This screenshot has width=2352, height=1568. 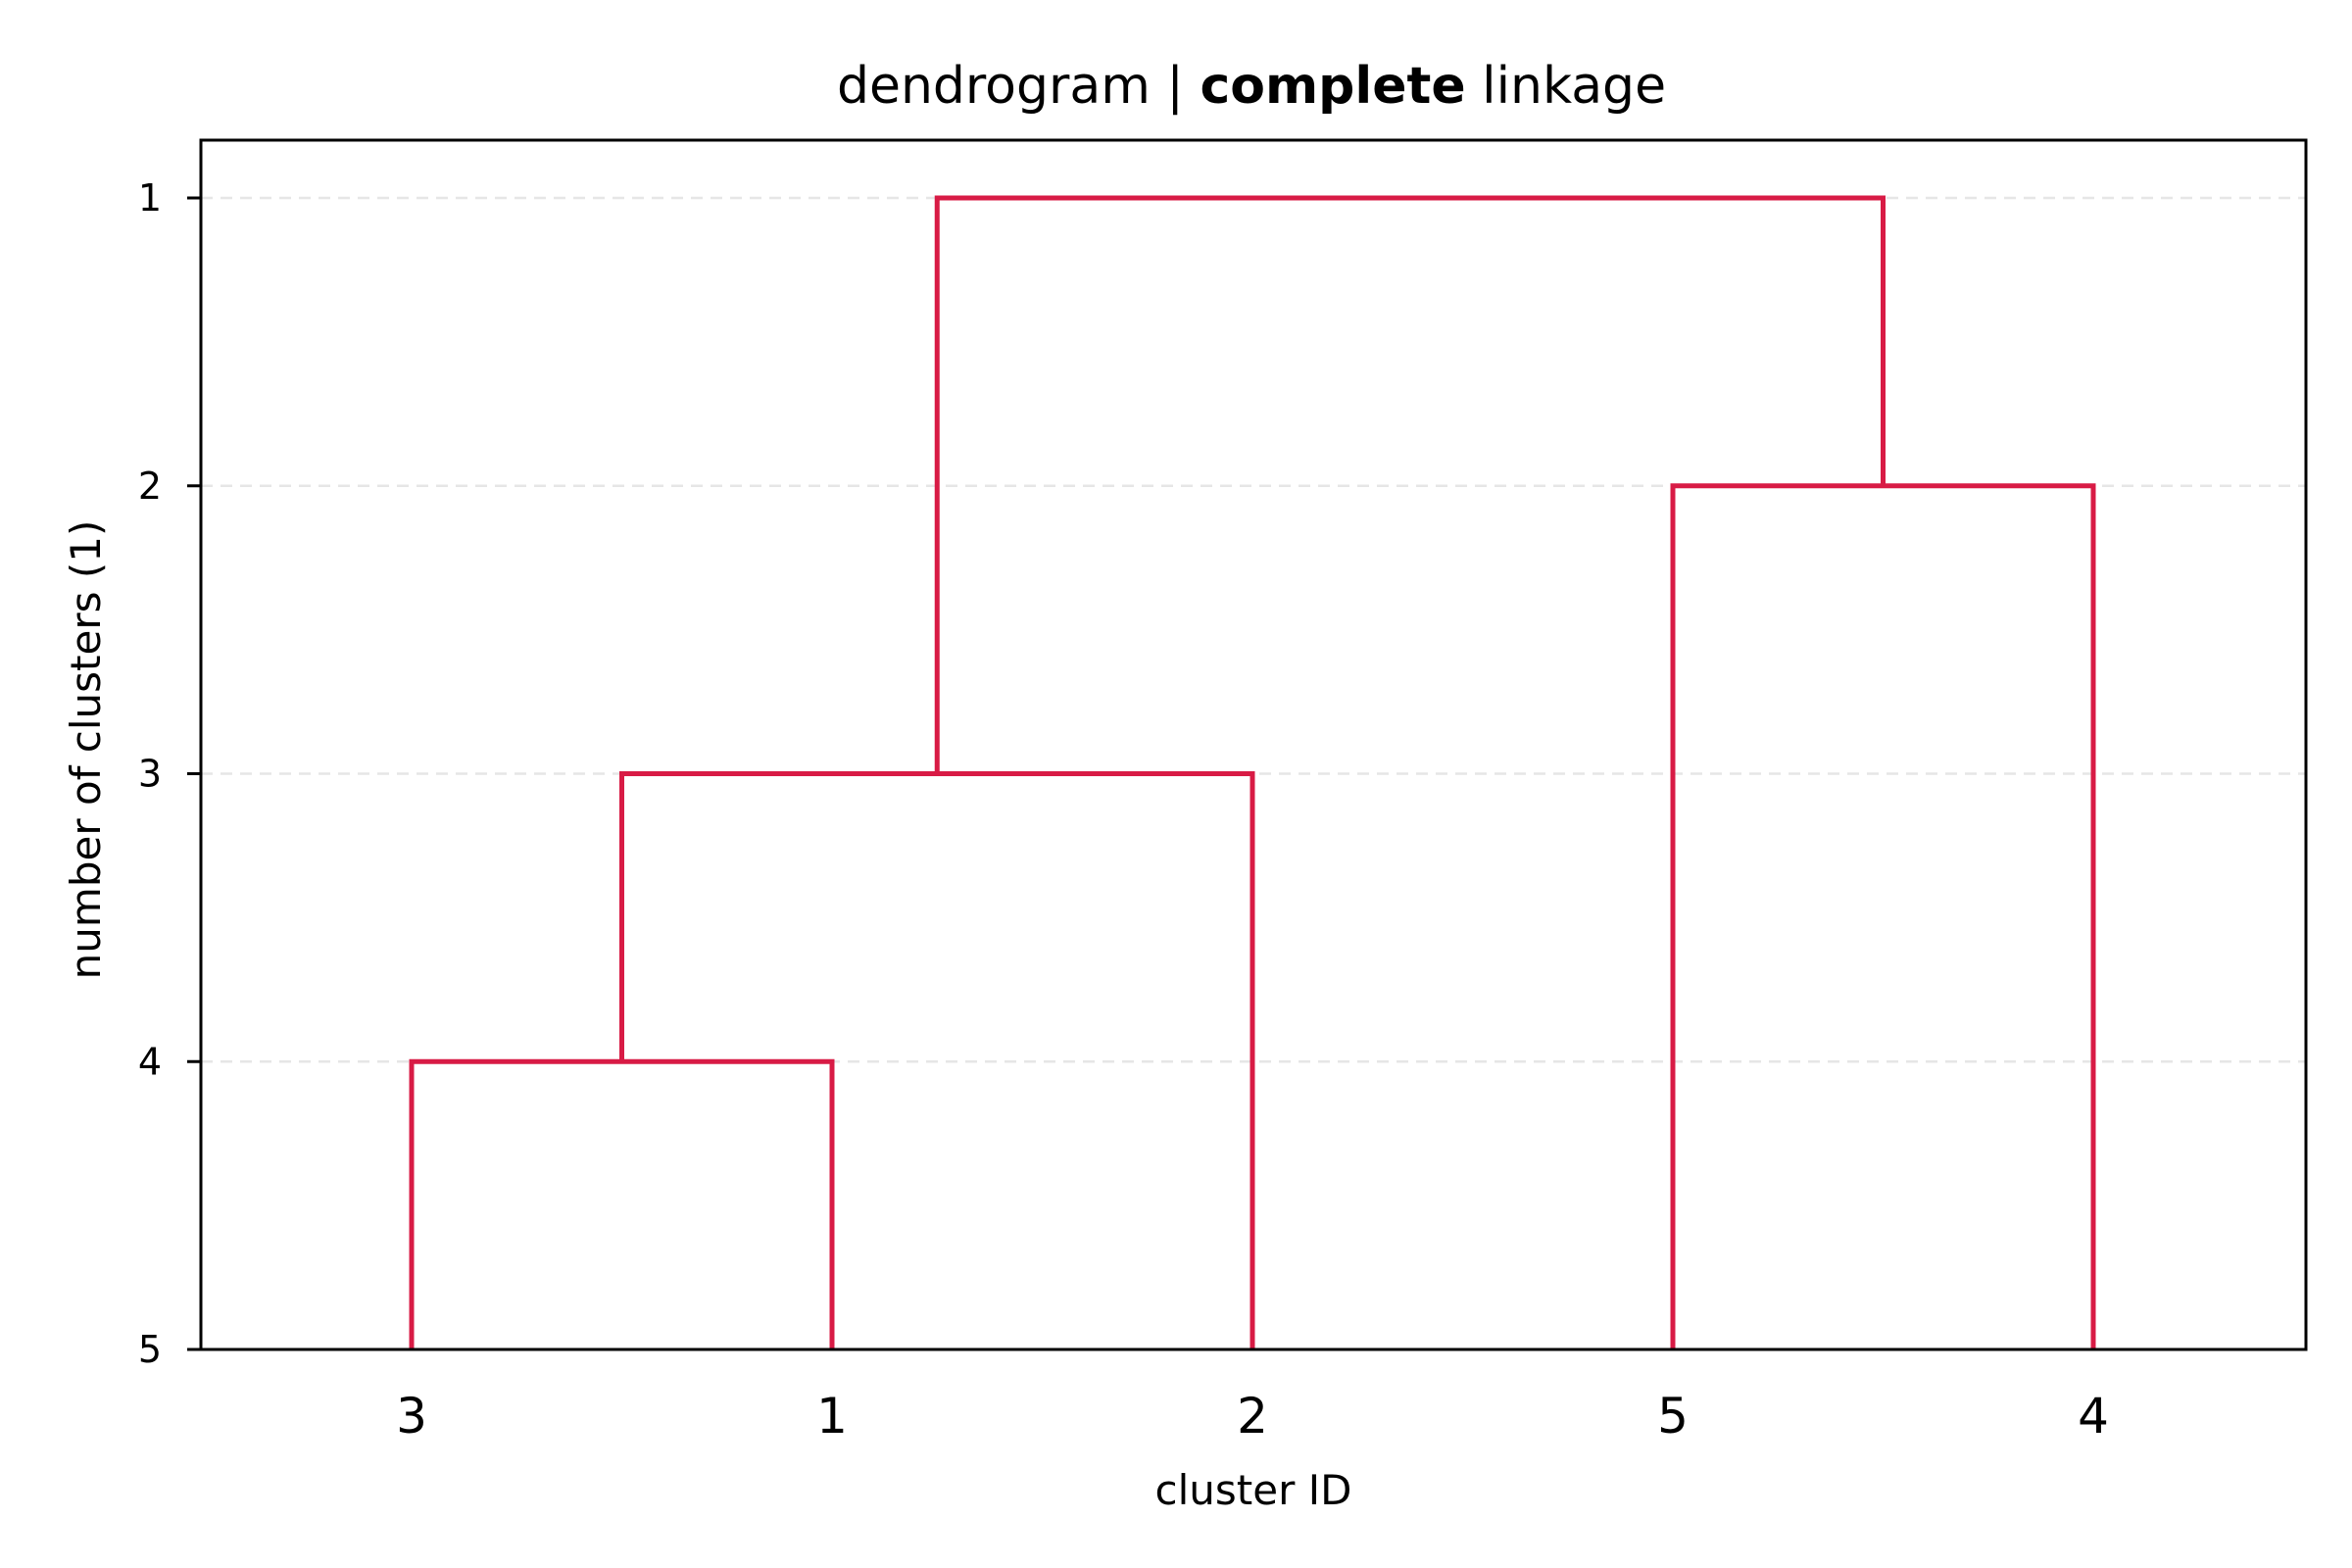 What do you see at coordinates (1253, 1490) in the screenshot?
I see `x-axis-label: cluster ID` at bounding box center [1253, 1490].